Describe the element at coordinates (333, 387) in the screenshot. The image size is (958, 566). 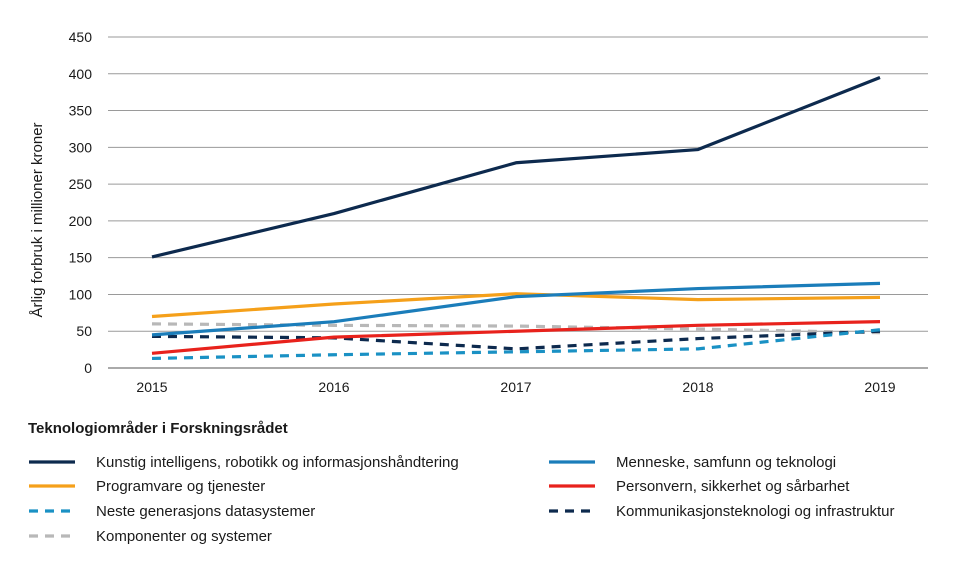
I see `x-tick-label: 2016` at that location.